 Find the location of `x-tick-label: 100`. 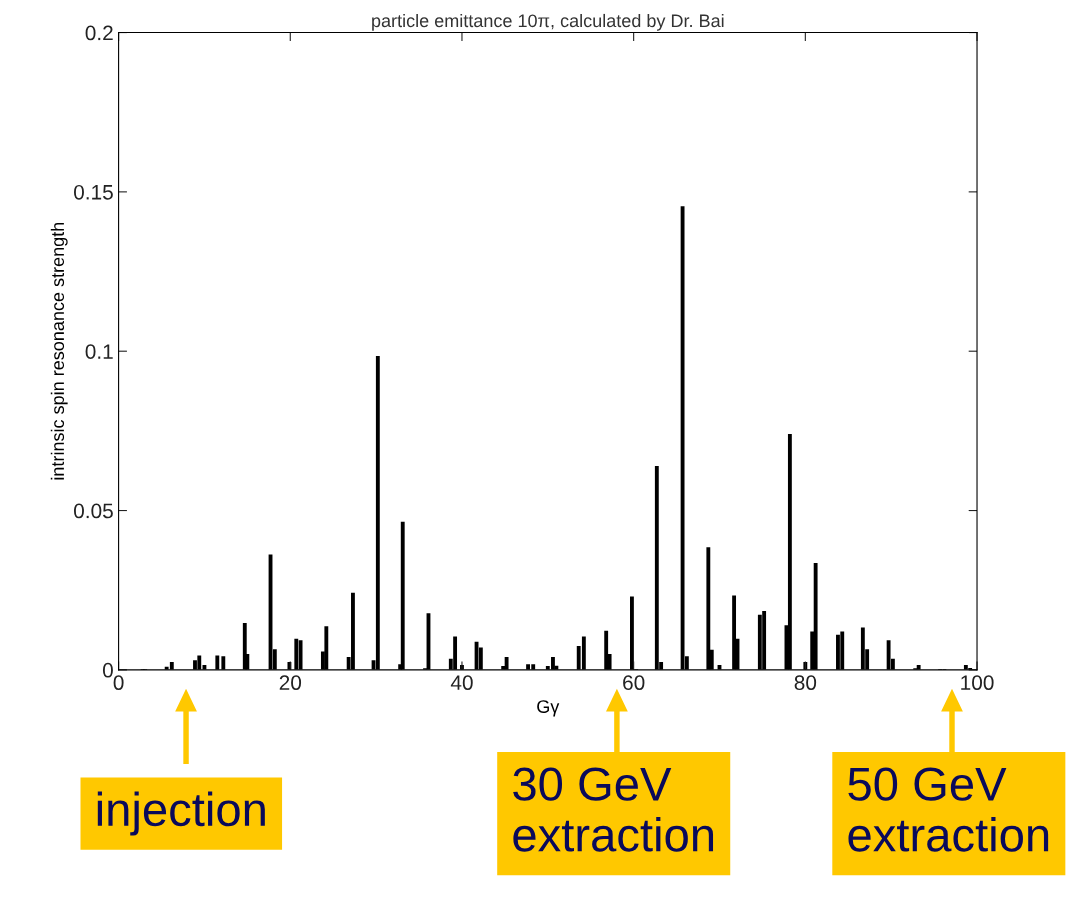

x-tick-label: 100 is located at coordinates (977, 683).